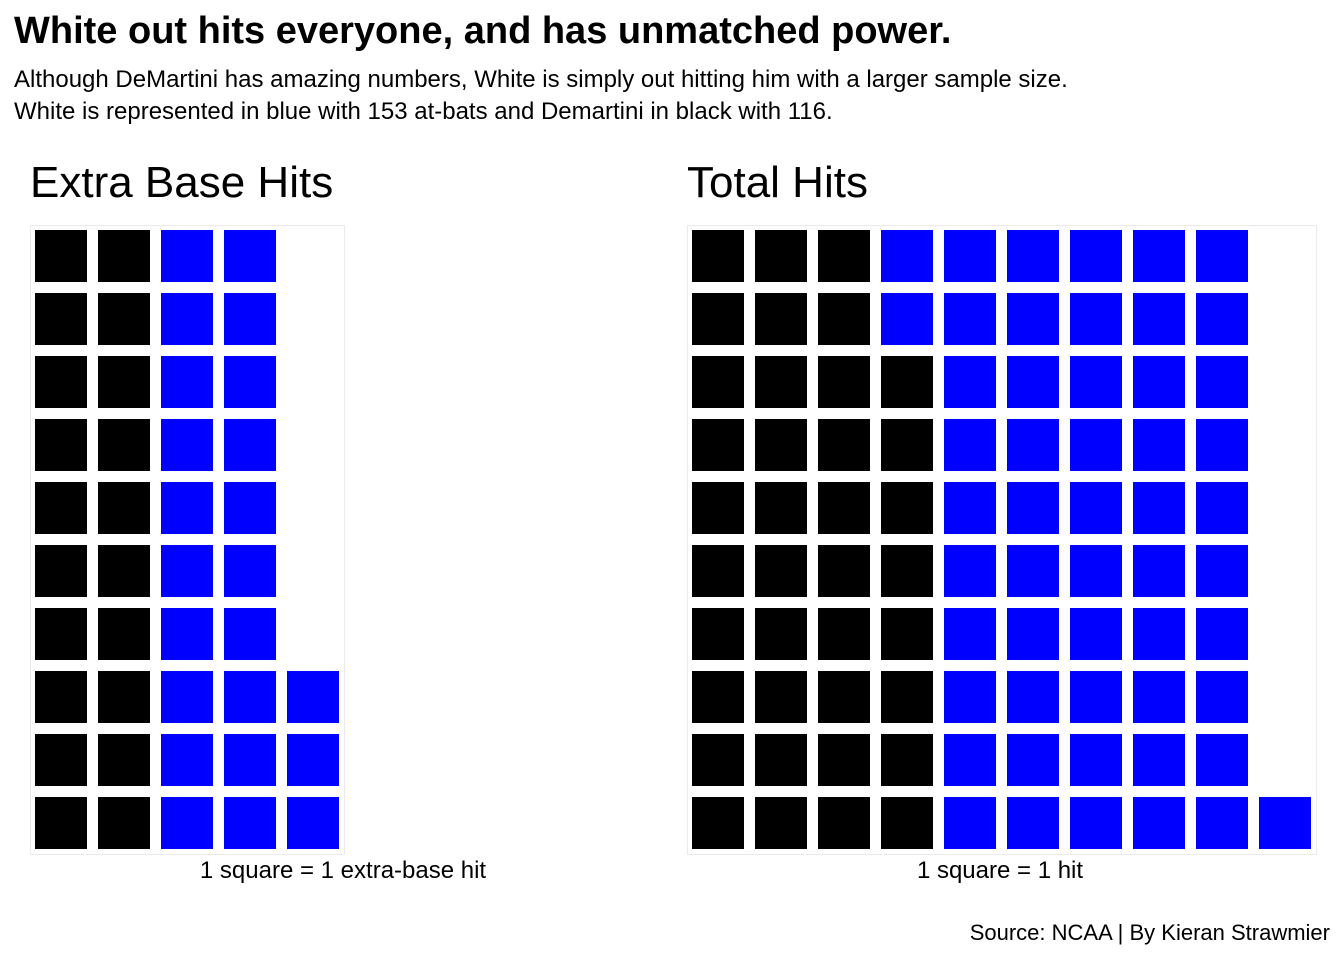  Describe the element at coordinates (1000, 870) in the screenshot. I see `caption-total-hits: 1 square = 1 hit` at that location.